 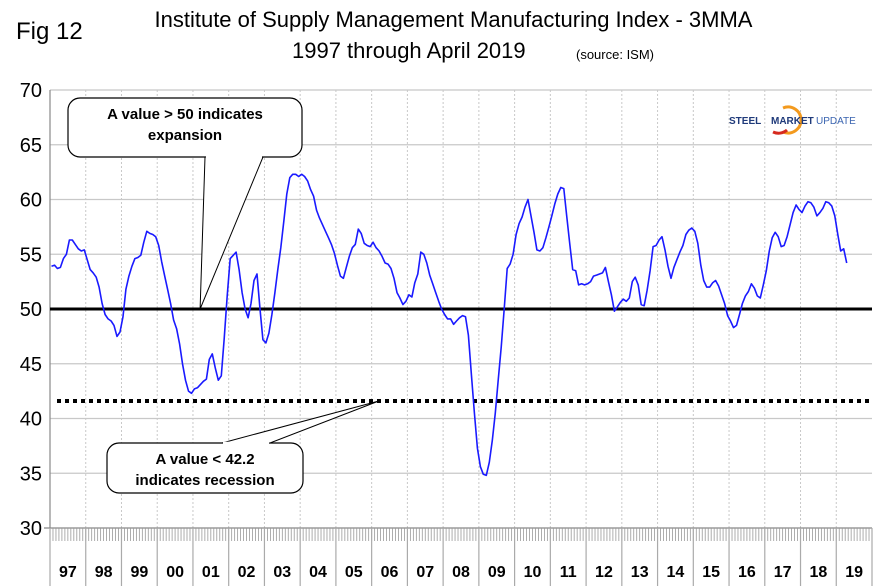 What do you see at coordinates (676, 572) in the screenshot?
I see `x-tick-label: 14` at bounding box center [676, 572].